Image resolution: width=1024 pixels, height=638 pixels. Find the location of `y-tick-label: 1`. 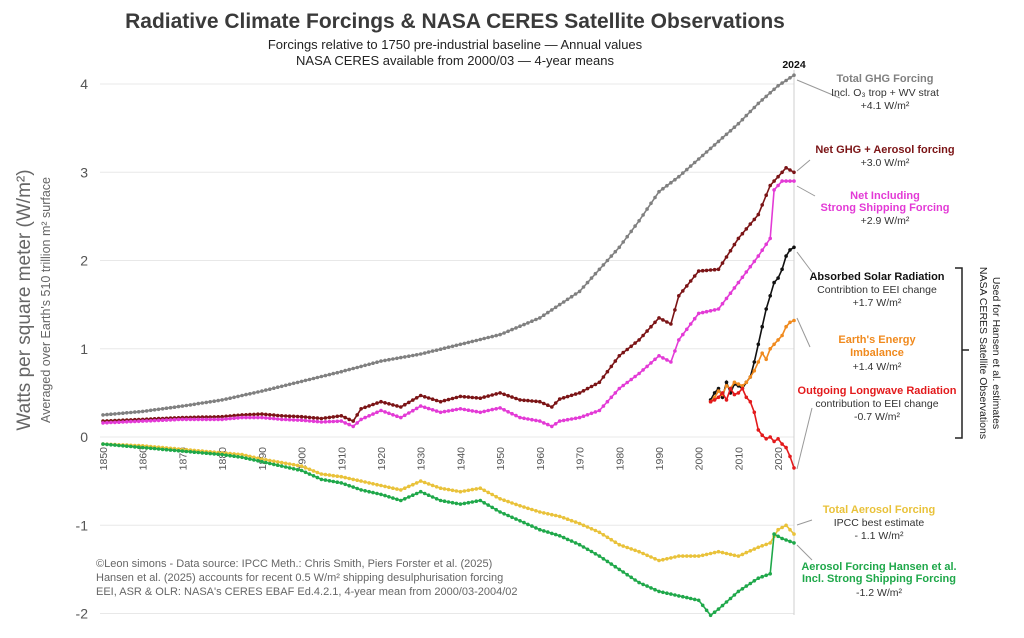

y-tick-label: 1 is located at coordinates (84, 349).